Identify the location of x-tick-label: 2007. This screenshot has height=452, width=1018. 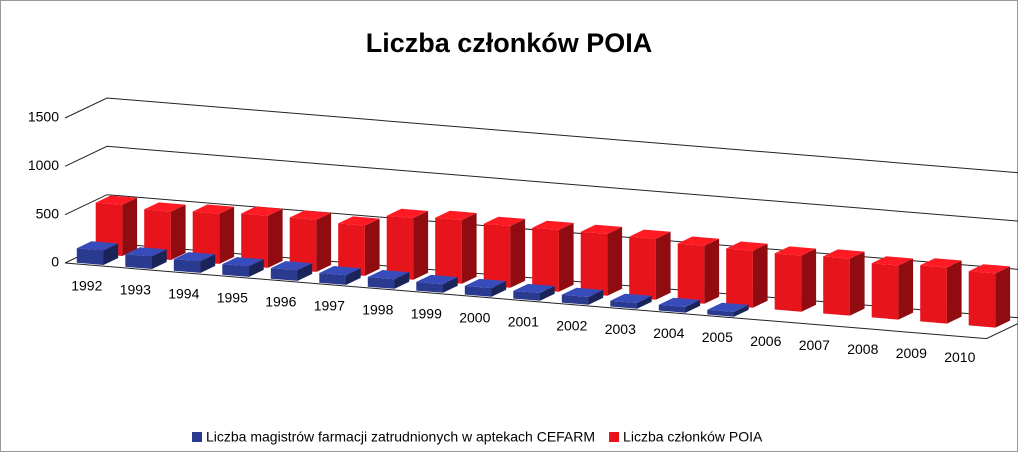
(814, 345).